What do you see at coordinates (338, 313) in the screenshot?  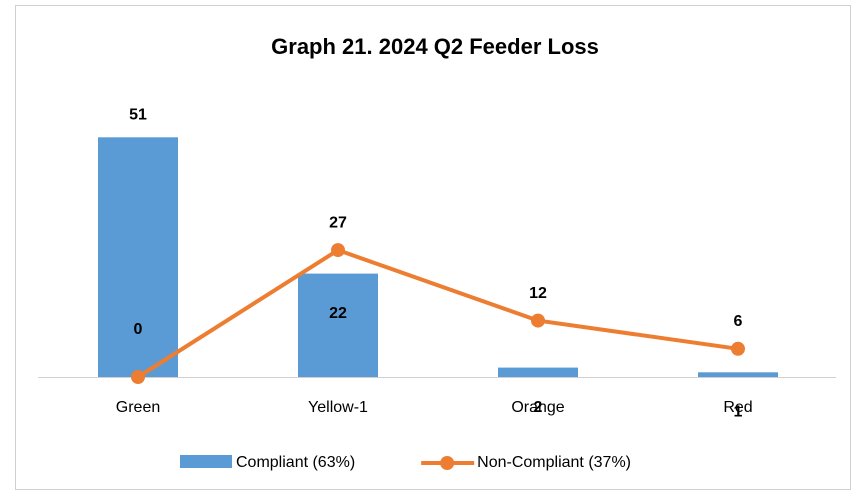 I see `data-label: 22` at bounding box center [338, 313].